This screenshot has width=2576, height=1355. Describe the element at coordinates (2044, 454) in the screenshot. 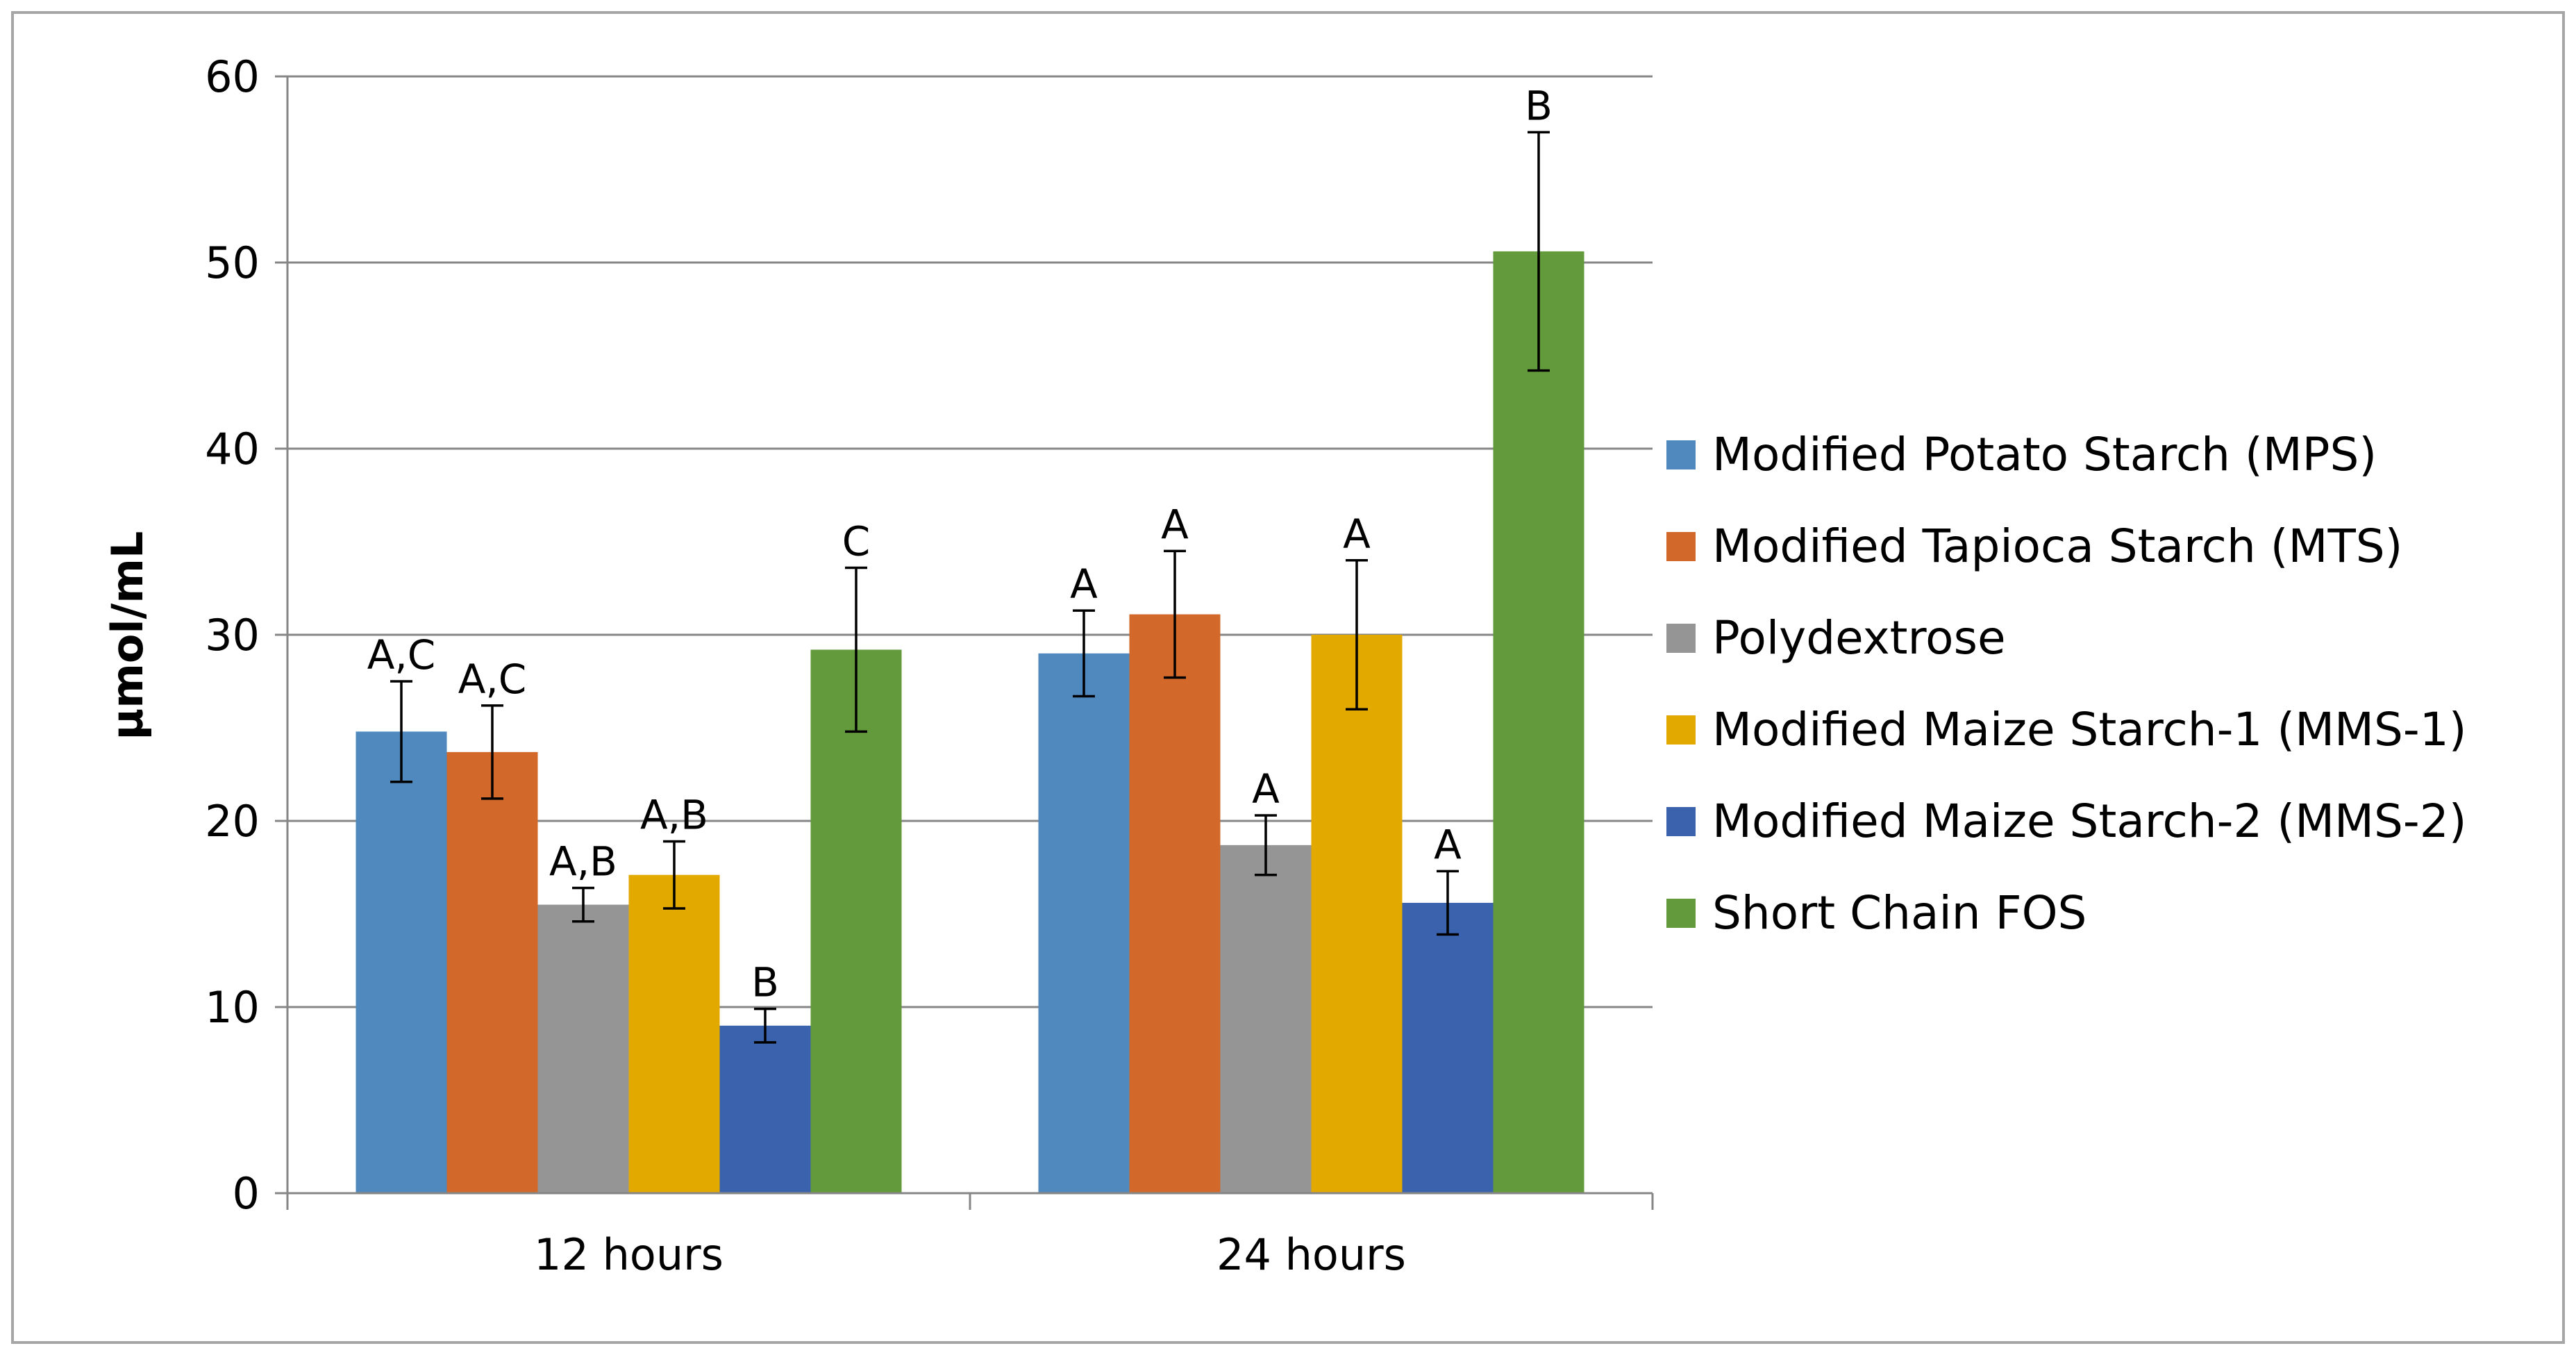

I see `legend-entry: Modified Potato Starch (MPS)` at that location.